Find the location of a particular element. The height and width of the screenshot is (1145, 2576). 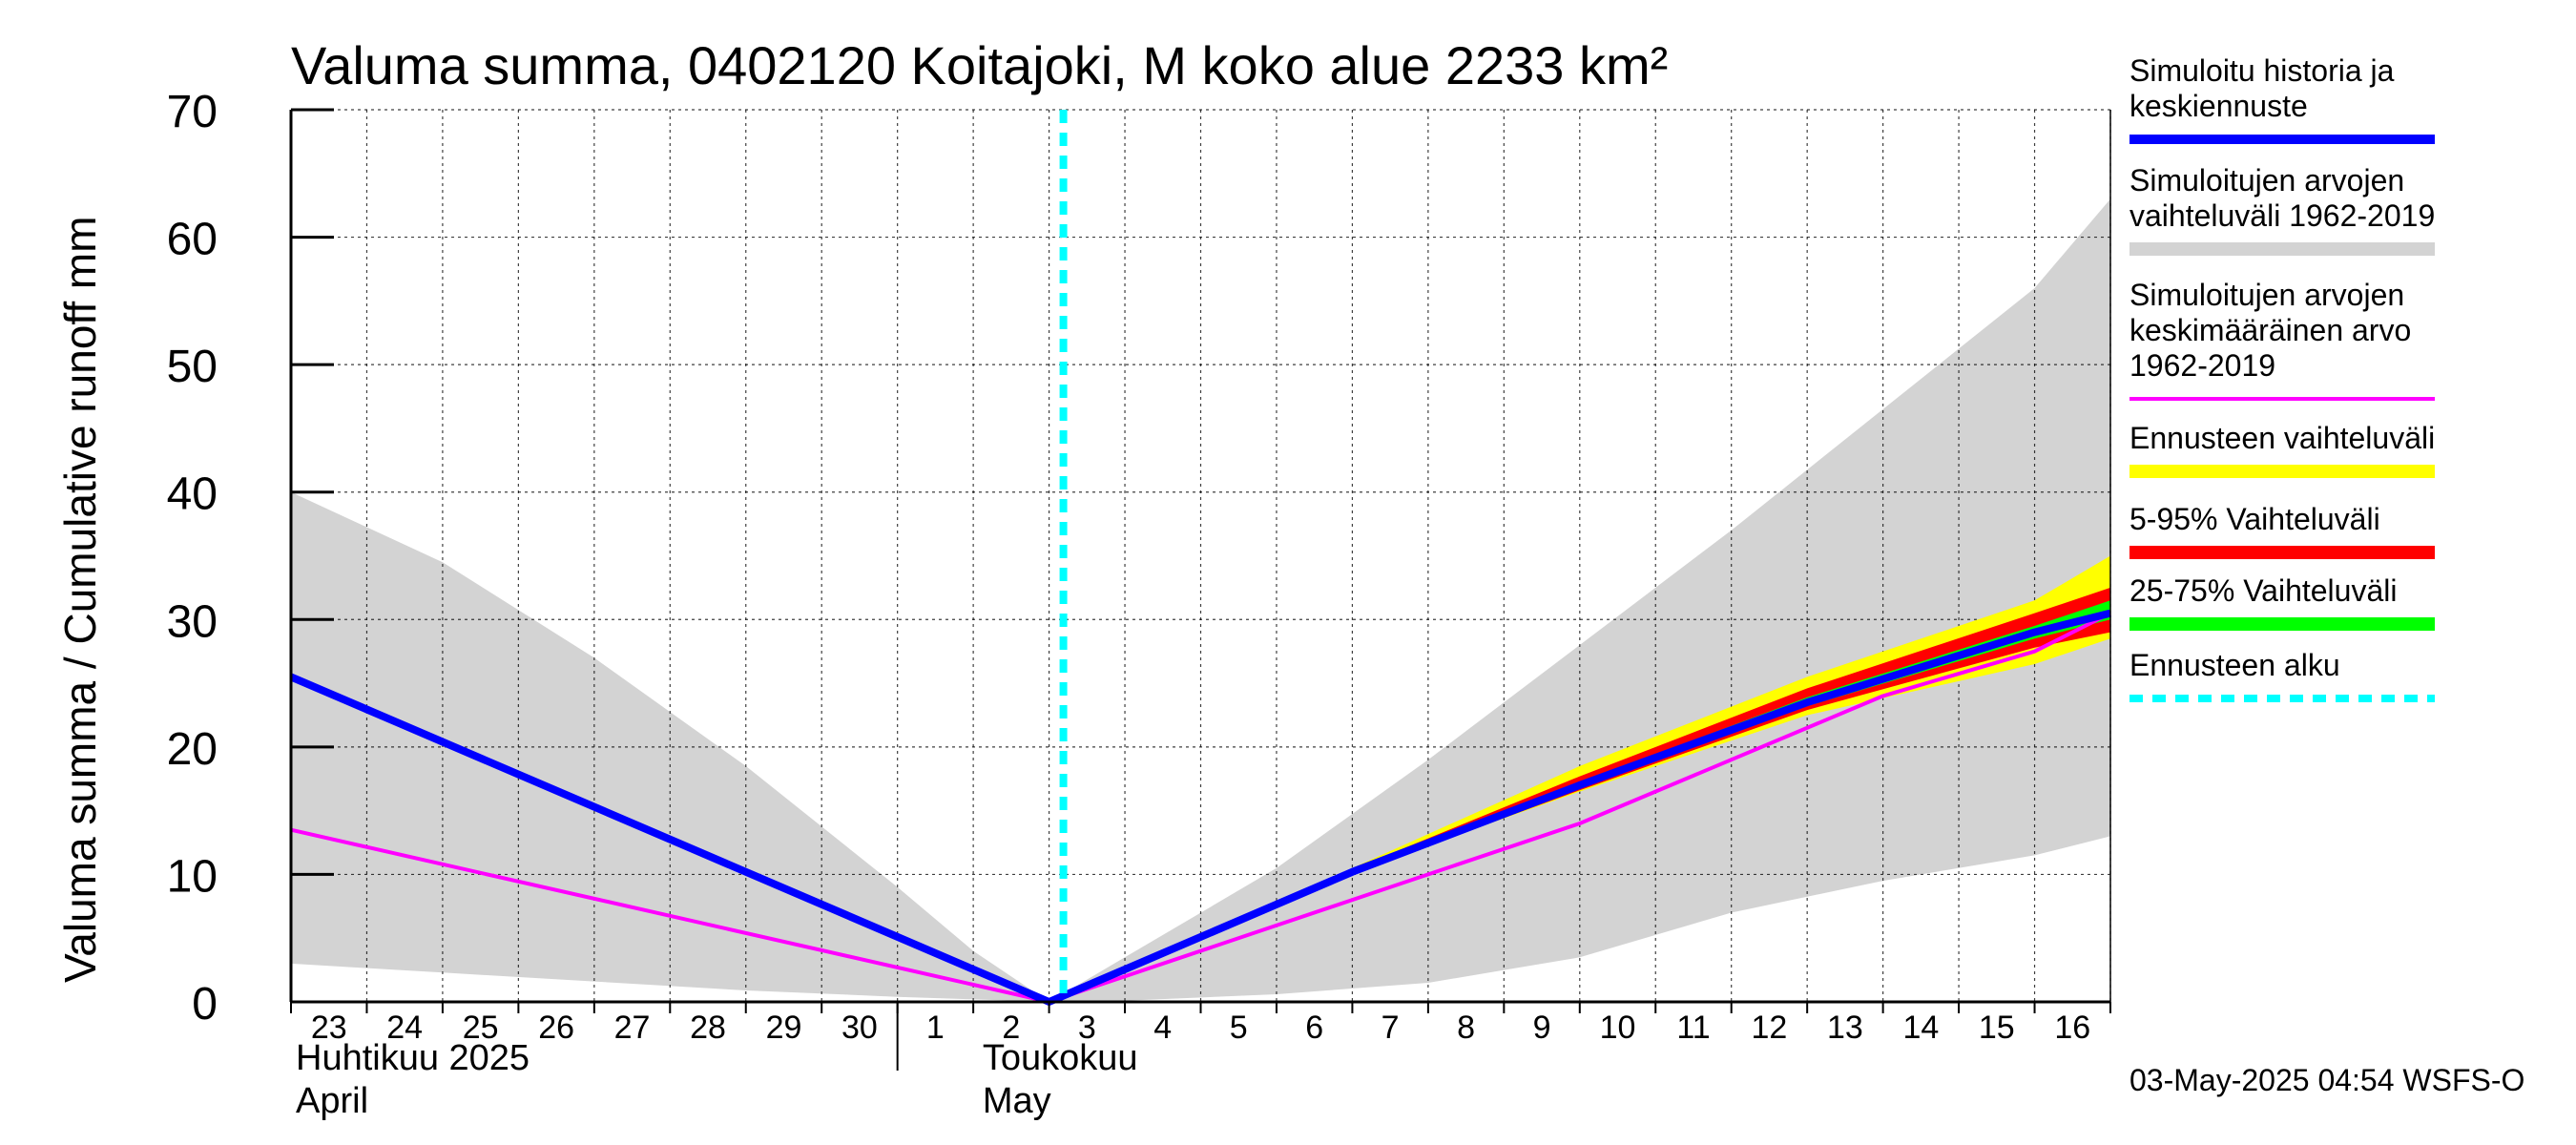

x-tick-label: 13 is located at coordinates (1845, 1028).